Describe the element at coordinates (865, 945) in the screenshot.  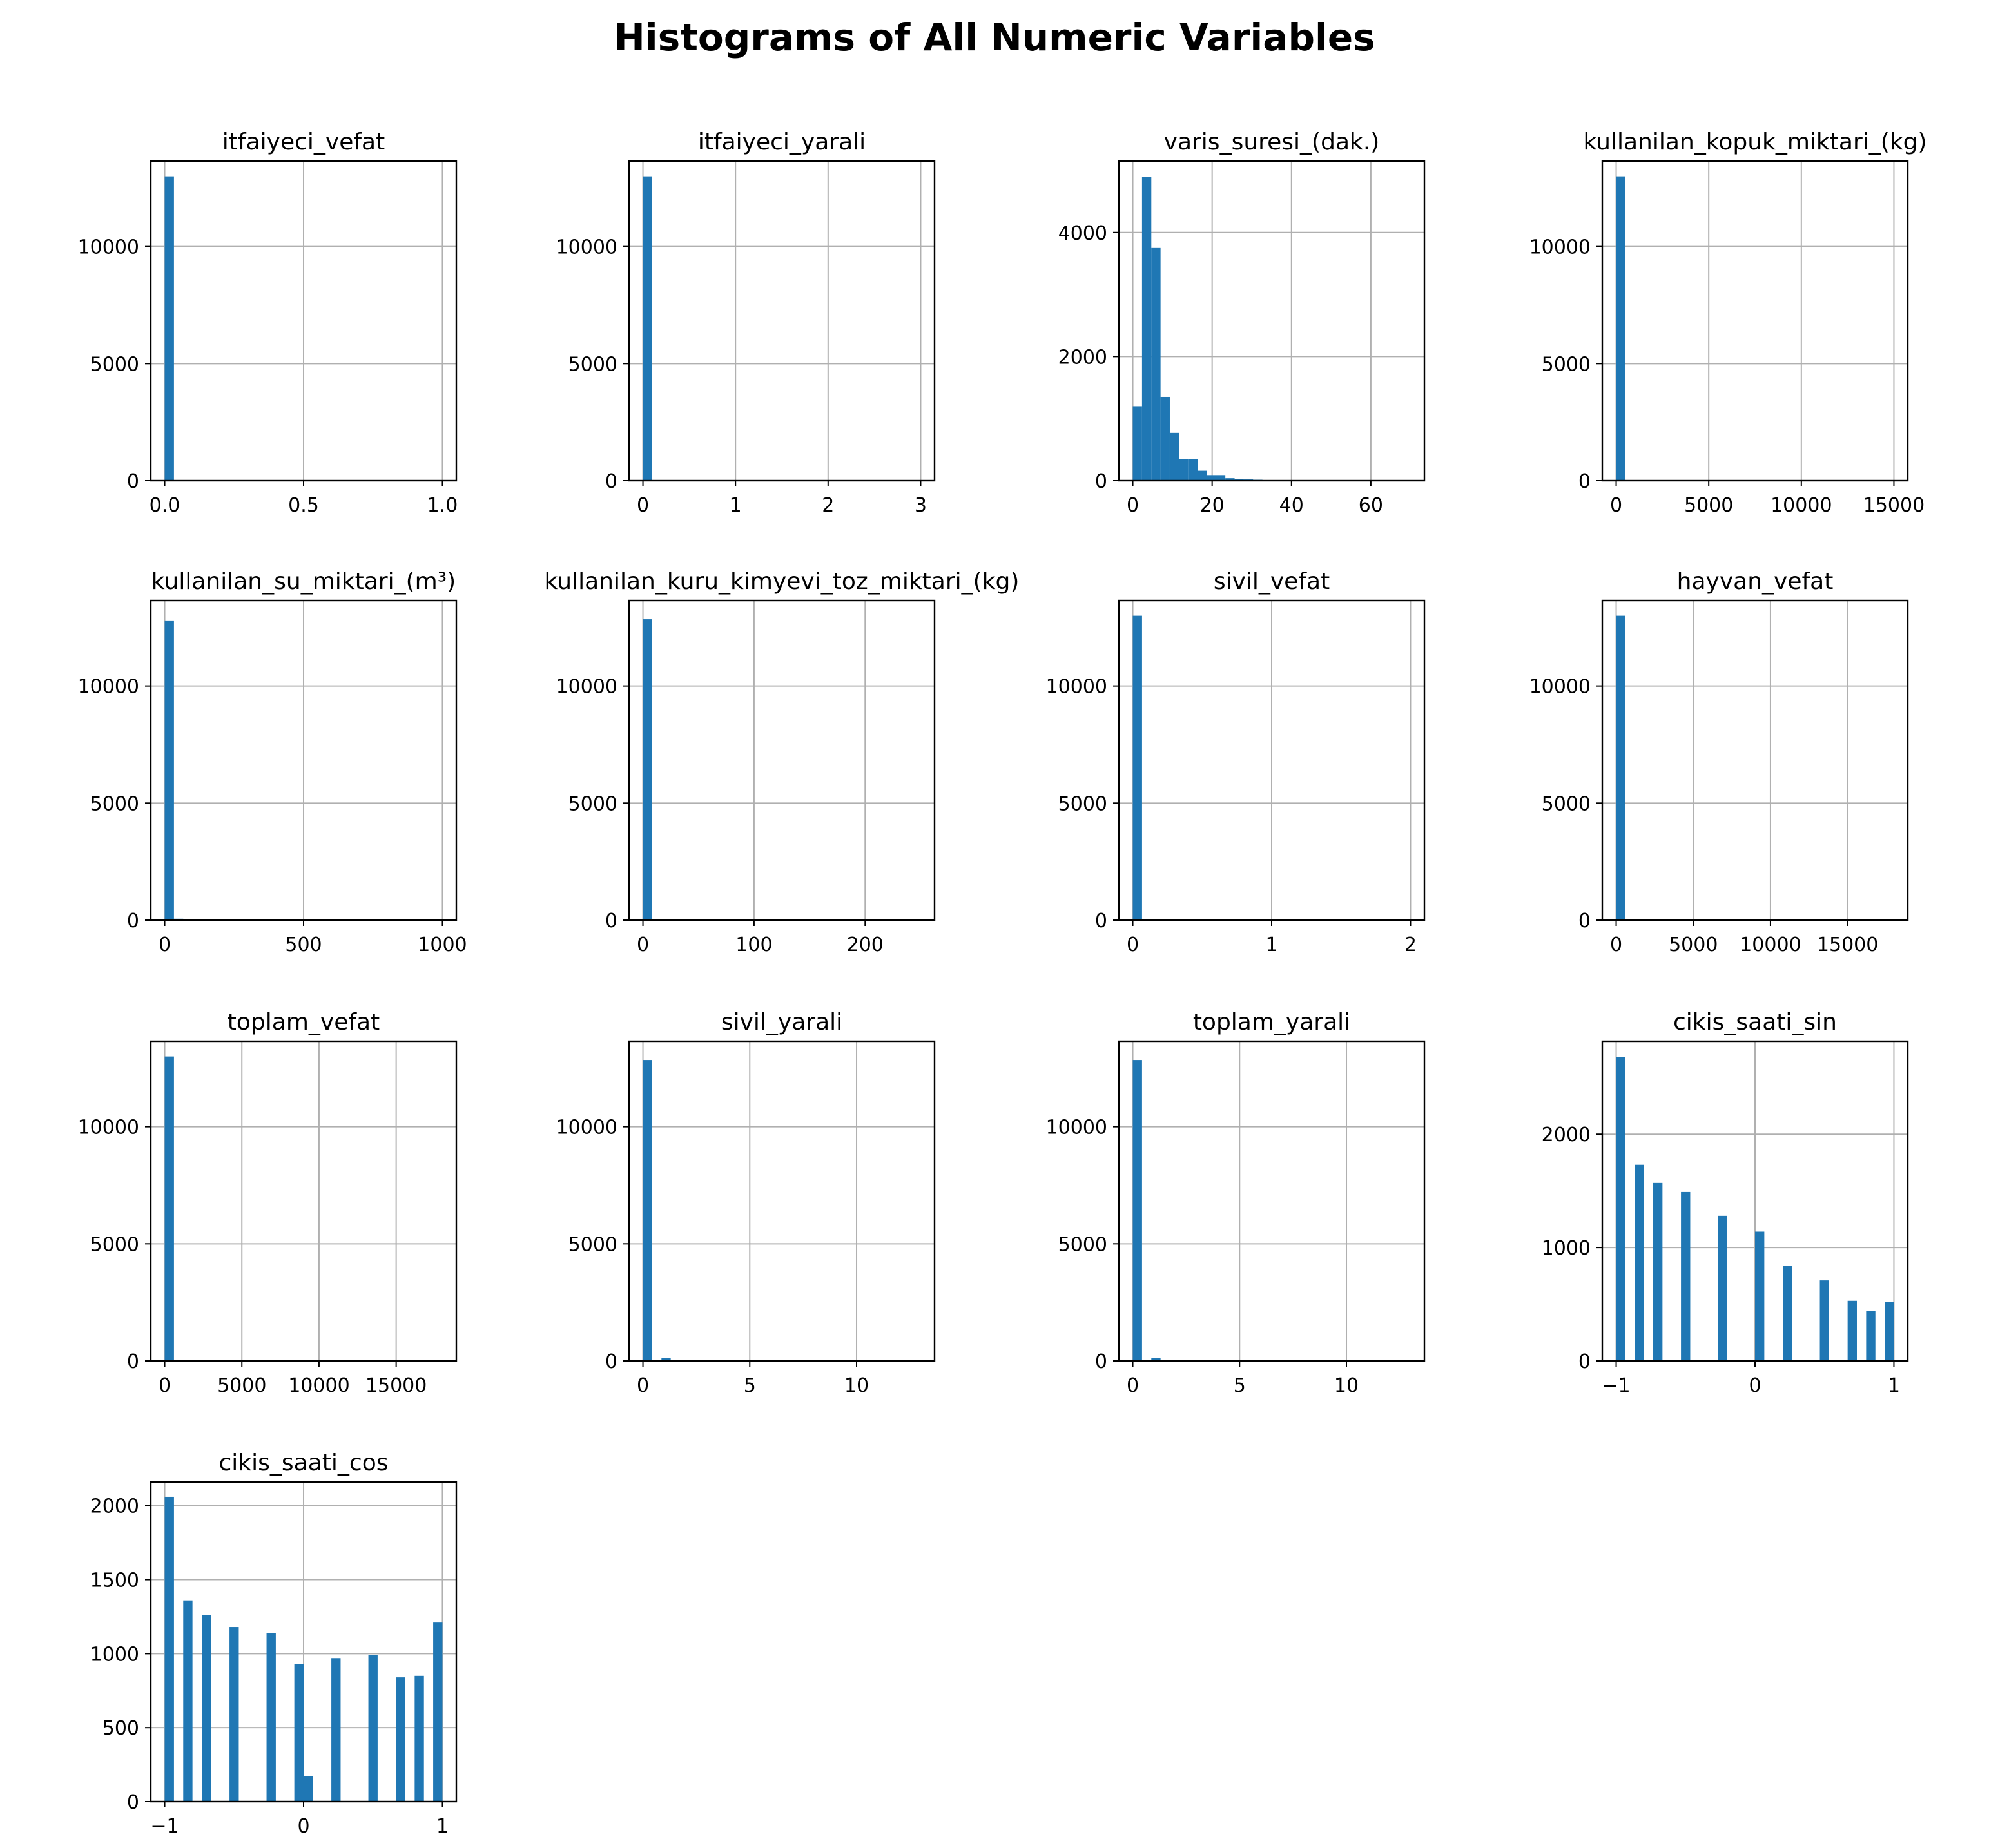
I see `x-tick-label: 200` at that location.